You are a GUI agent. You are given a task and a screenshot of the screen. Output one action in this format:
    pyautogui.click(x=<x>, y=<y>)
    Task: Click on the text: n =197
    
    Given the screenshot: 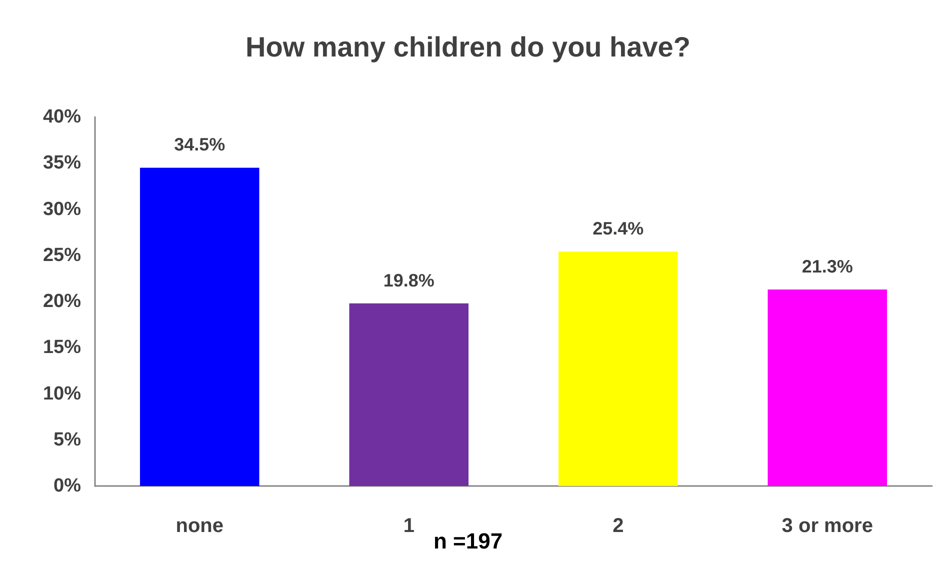 What is the action you would take?
    pyautogui.click(x=468, y=541)
    